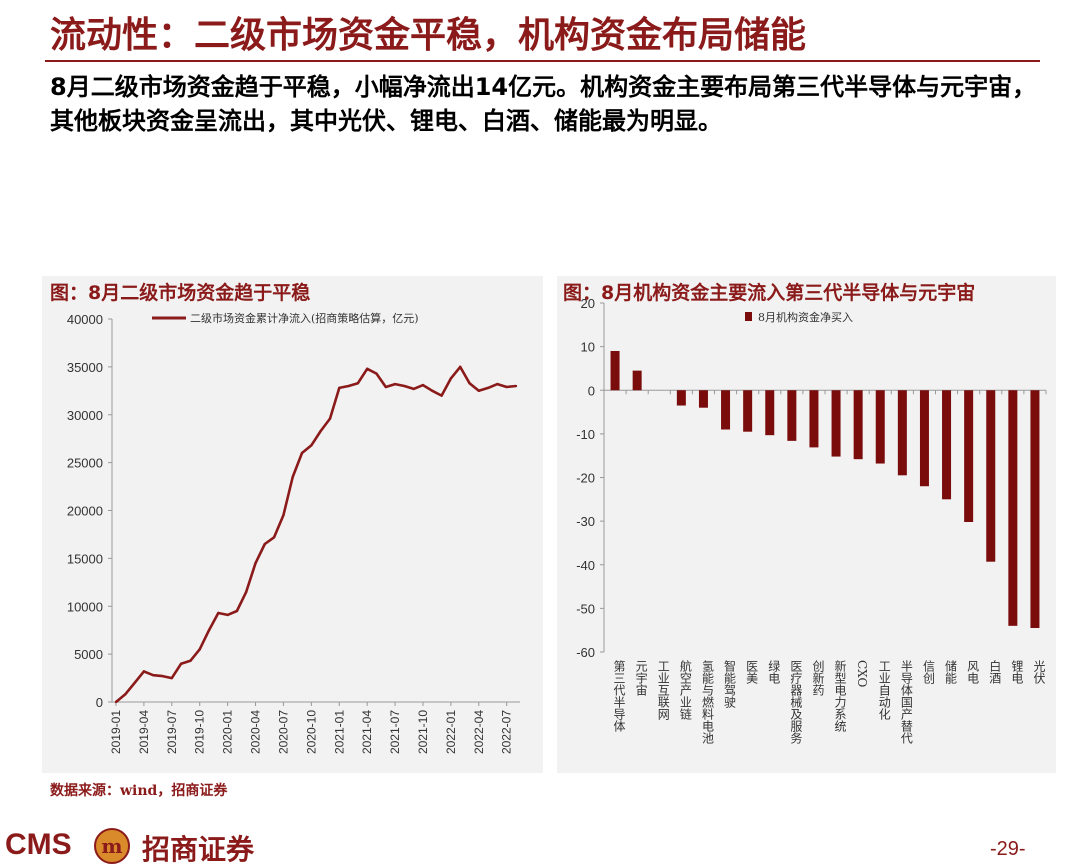 The image size is (1080, 868). What do you see at coordinates (85, 463) in the screenshot?
I see `y-tick-label: 25000` at bounding box center [85, 463].